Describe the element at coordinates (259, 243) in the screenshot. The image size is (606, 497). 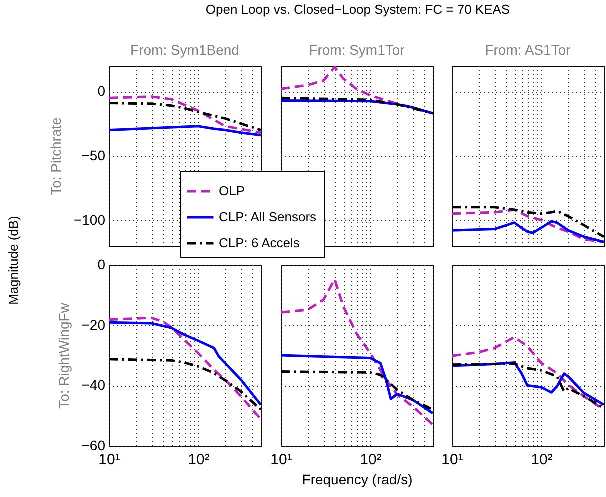
I see `legend-label: CLP: 6 Accels` at that location.